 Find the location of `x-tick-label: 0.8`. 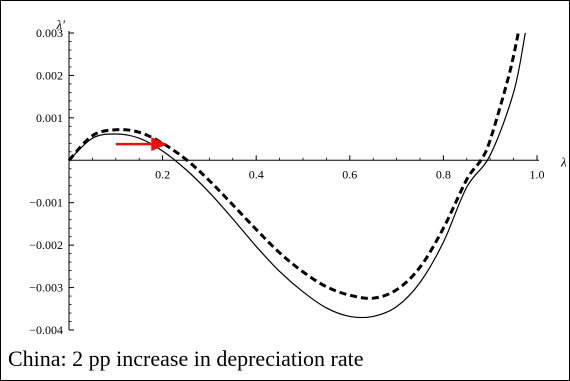

x-tick-label: 0.8 is located at coordinates (443, 174).